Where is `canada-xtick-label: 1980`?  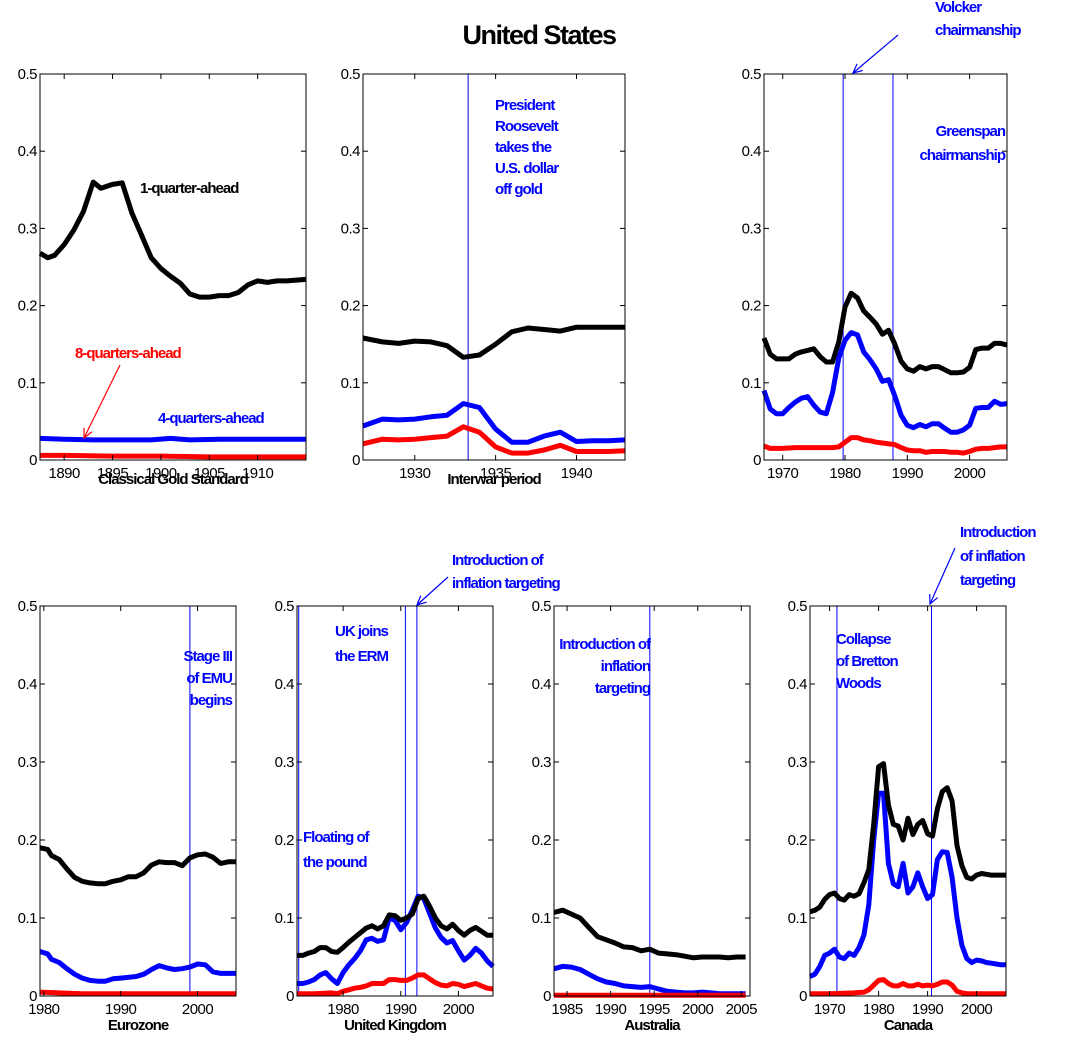 canada-xtick-label: 1980 is located at coordinates (879, 1009).